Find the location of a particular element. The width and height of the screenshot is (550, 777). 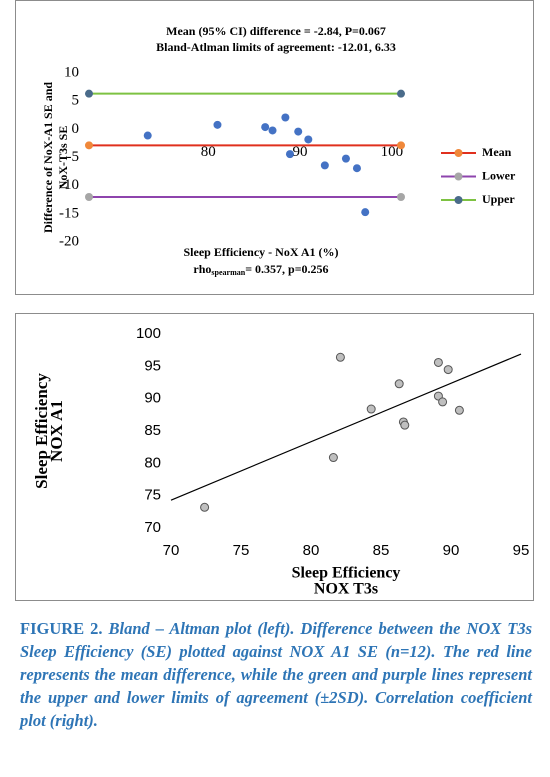

y-tick-label: 80 is located at coordinates (152, 462).